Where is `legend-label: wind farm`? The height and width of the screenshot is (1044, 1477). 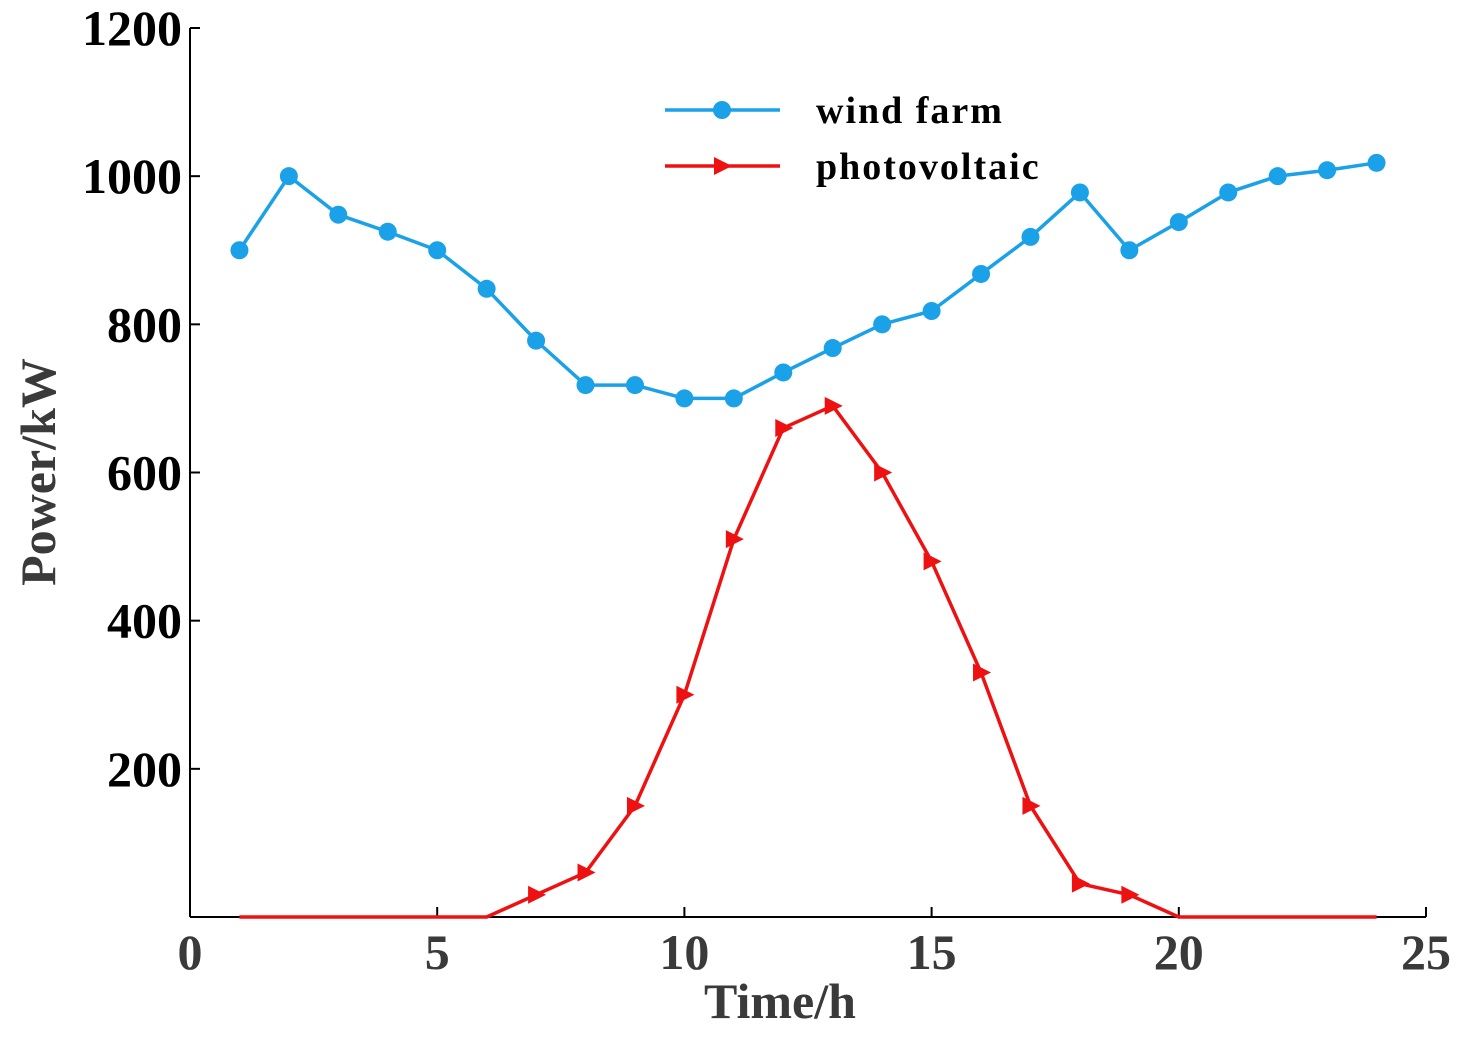
legend-label: wind farm is located at coordinates (910, 111).